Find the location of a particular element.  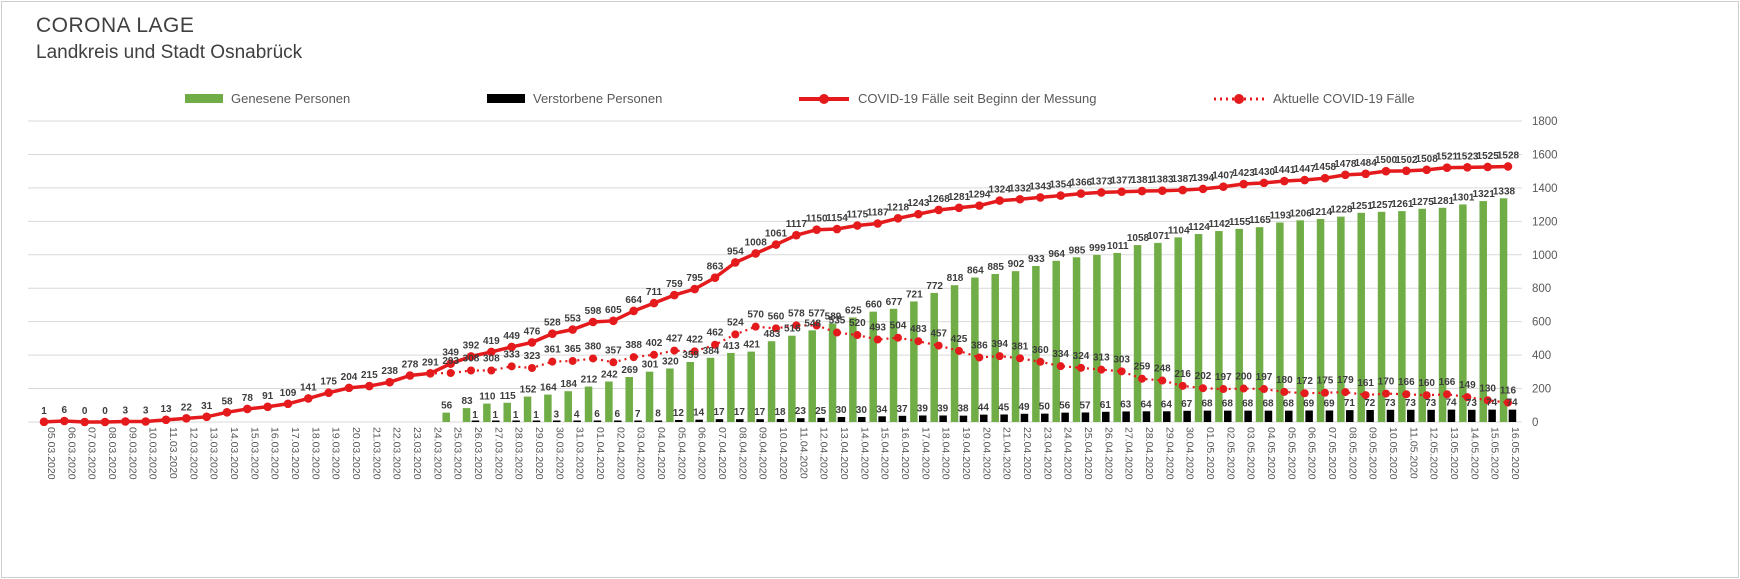

label-verstorbene: 1 is located at coordinates (516, 415).